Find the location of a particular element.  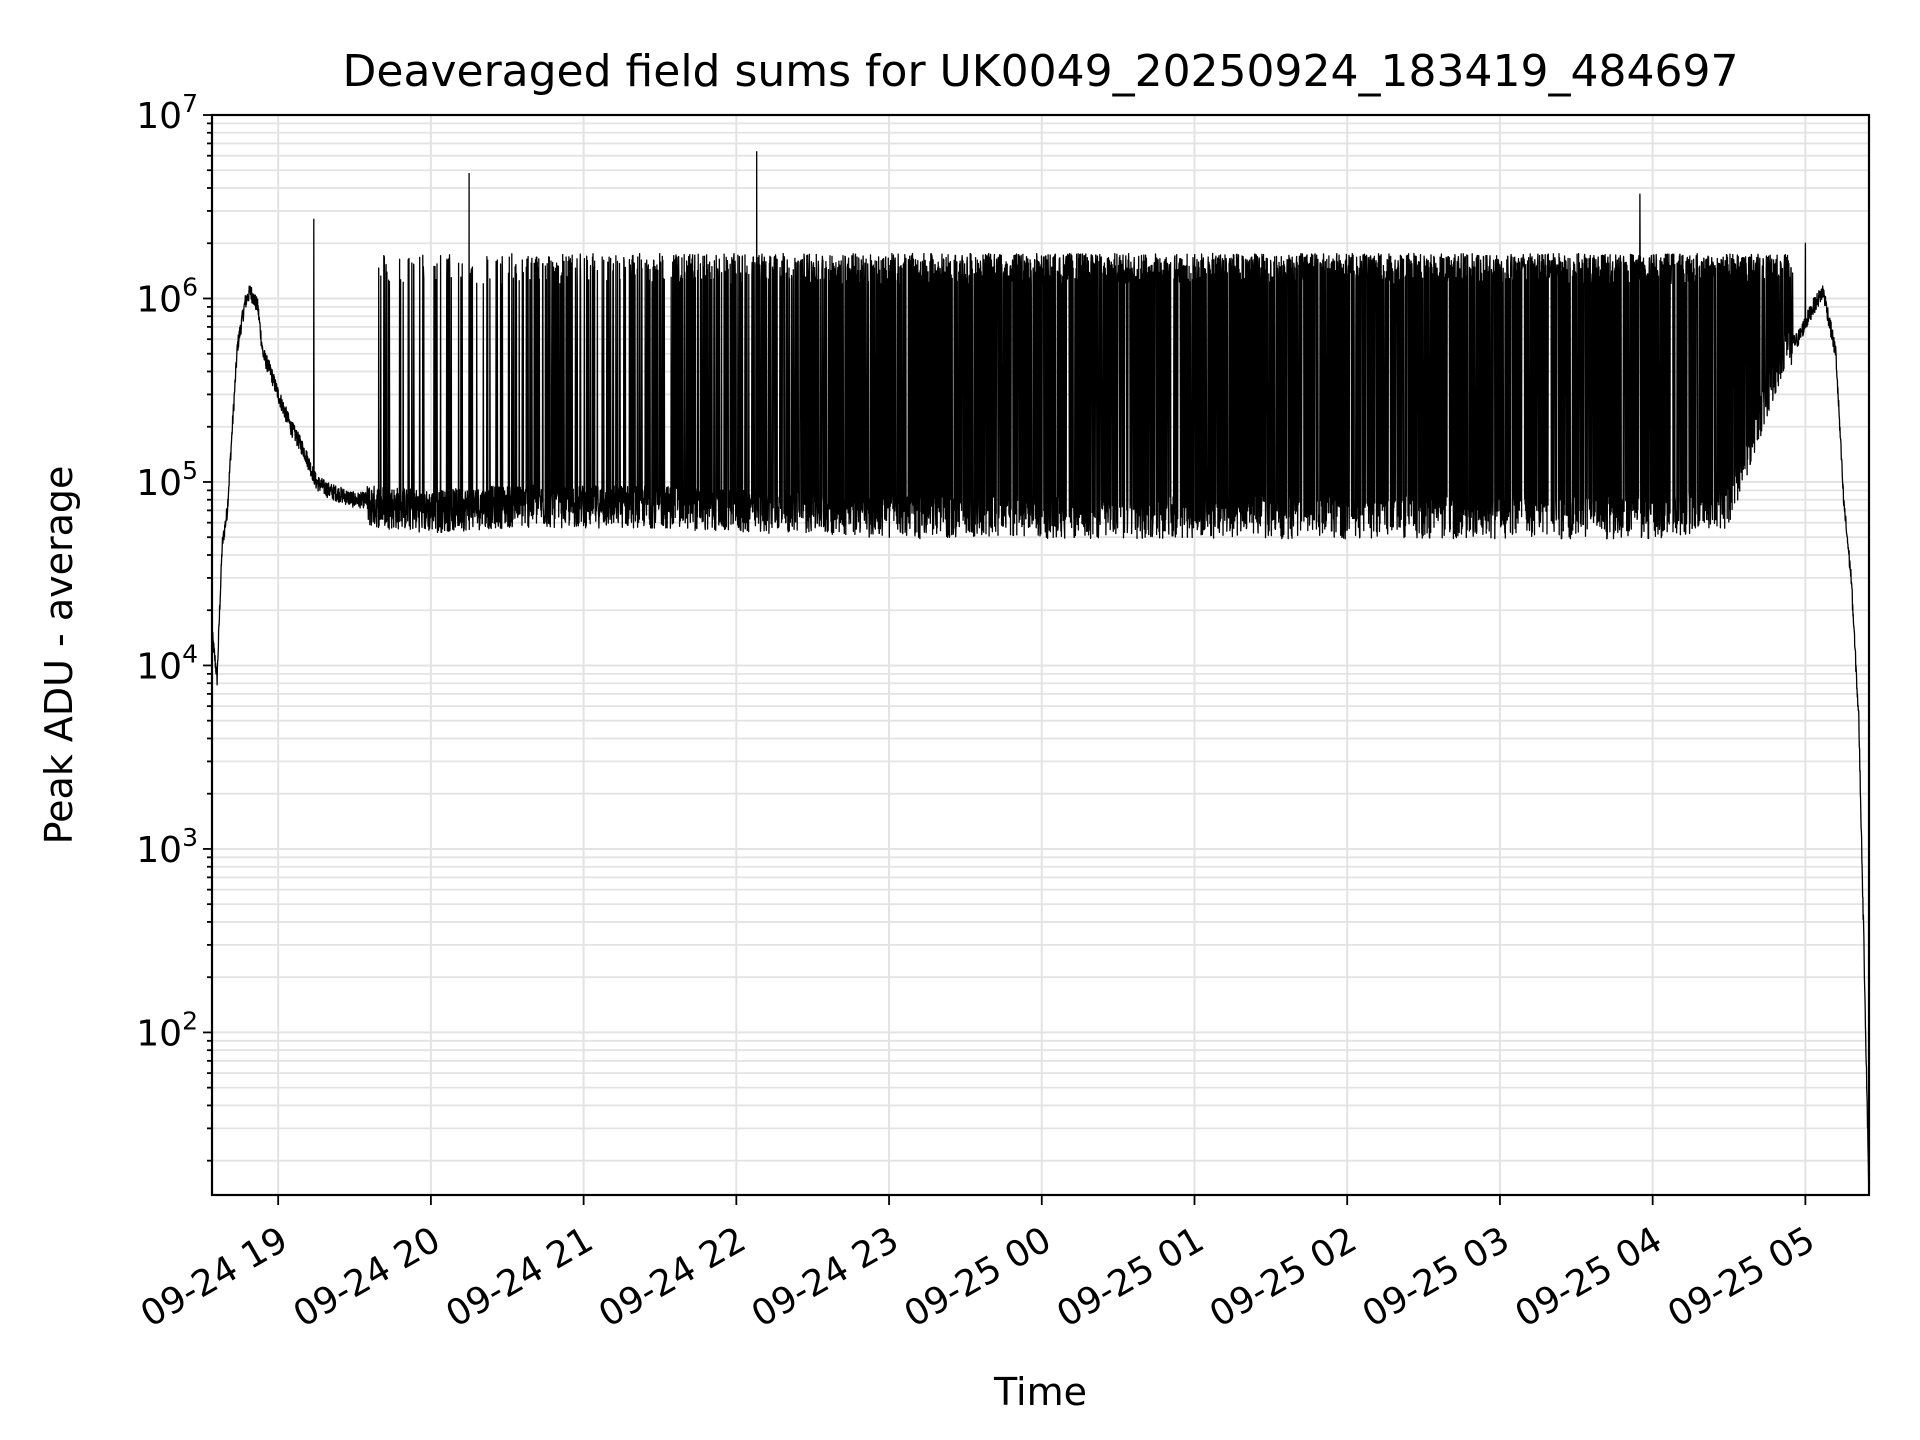

x-axis-label: Time is located at coordinates (1040, 1392).